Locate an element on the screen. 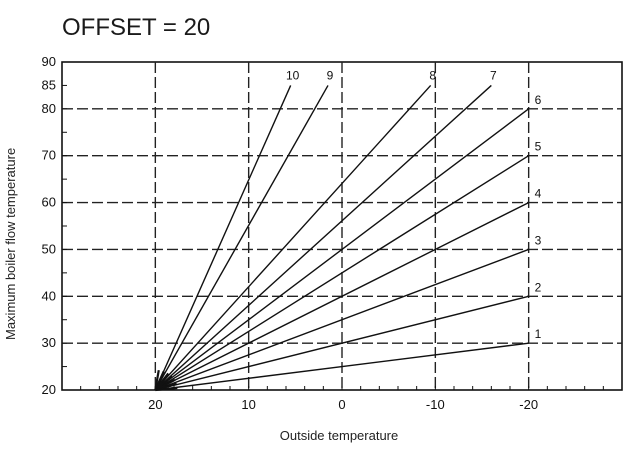 This screenshot has height=450, width=629. x-tick-label: -10 is located at coordinates (435, 404).